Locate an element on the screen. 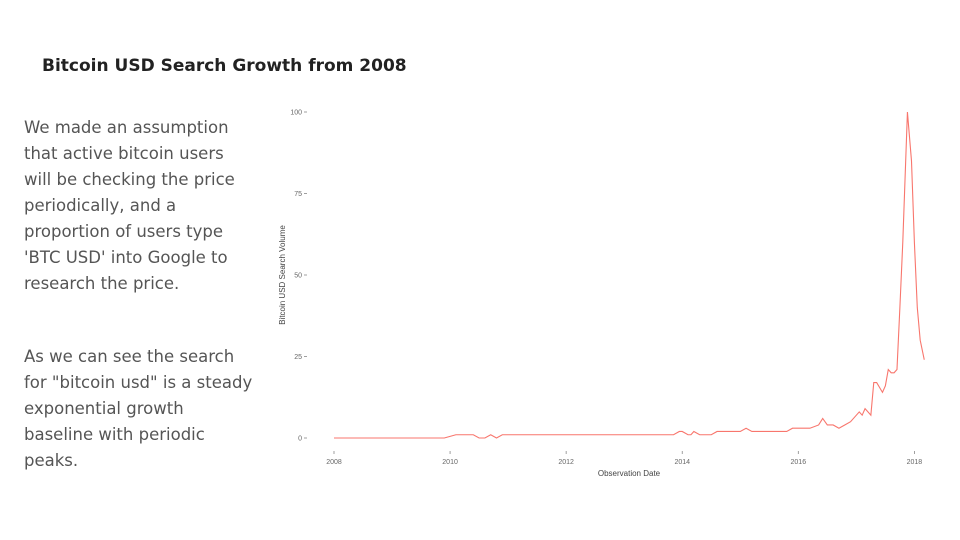 The width and height of the screenshot is (960, 540). x-tick-label: 2010 is located at coordinates (450, 462).